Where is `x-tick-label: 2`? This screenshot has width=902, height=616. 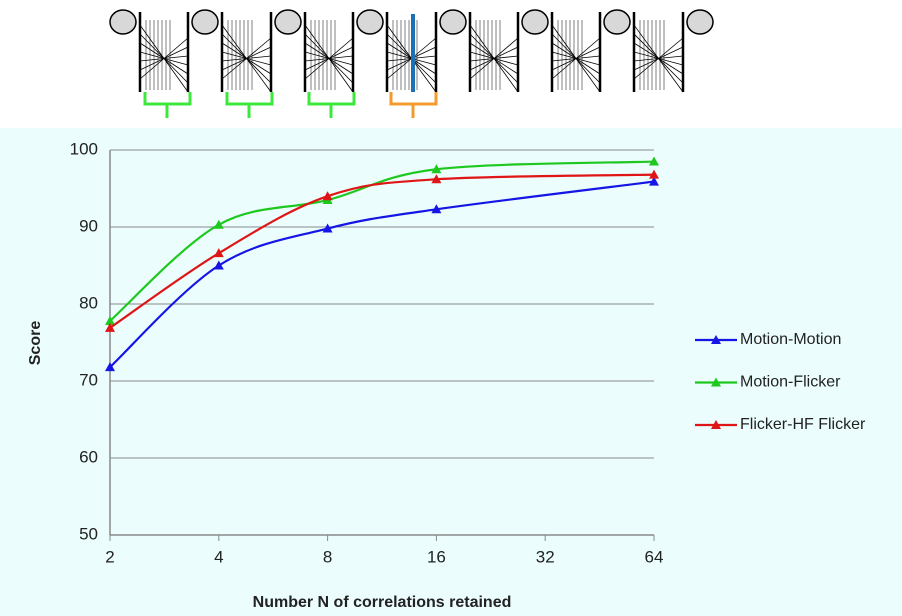 x-tick-label: 2 is located at coordinates (109, 556).